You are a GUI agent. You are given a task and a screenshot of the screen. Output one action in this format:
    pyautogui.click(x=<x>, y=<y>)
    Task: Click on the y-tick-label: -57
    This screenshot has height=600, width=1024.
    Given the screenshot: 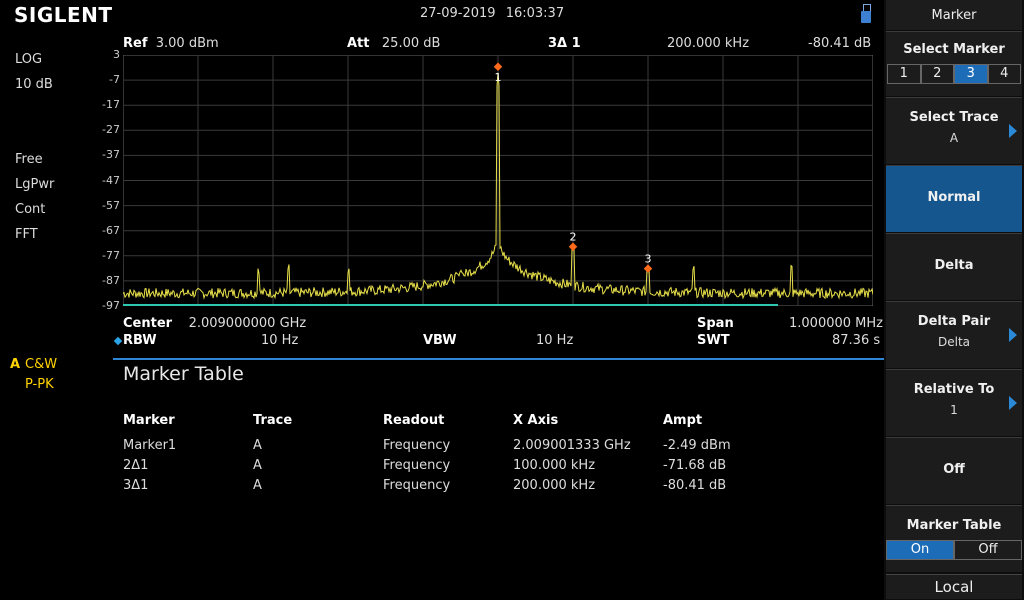 What is the action you would take?
    pyautogui.click(x=111, y=205)
    